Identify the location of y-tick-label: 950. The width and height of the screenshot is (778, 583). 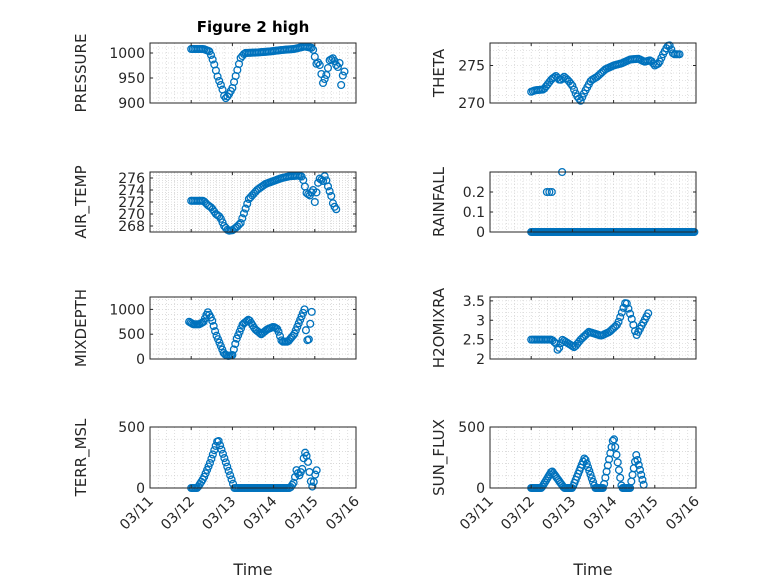
(131, 79).